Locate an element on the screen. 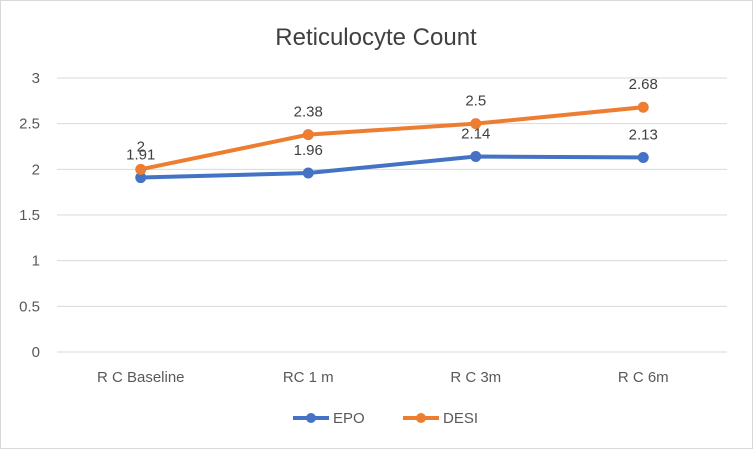 The width and height of the screenshot is (753, 449). y-tick-label: 1.5 is located at coordinates (29, 215).